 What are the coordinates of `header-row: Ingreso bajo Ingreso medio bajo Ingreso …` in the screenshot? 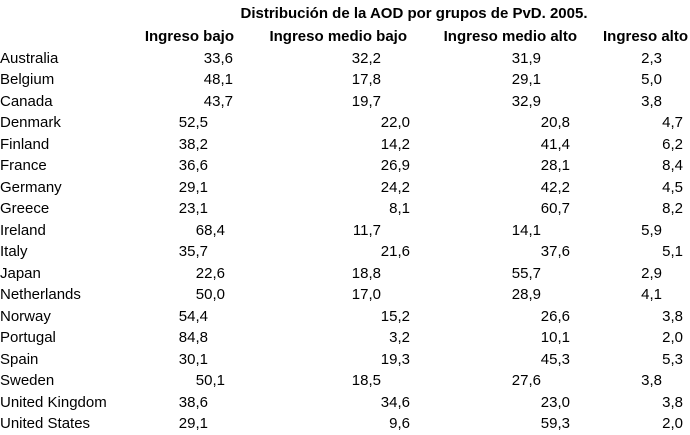 It's located at (344, 37).